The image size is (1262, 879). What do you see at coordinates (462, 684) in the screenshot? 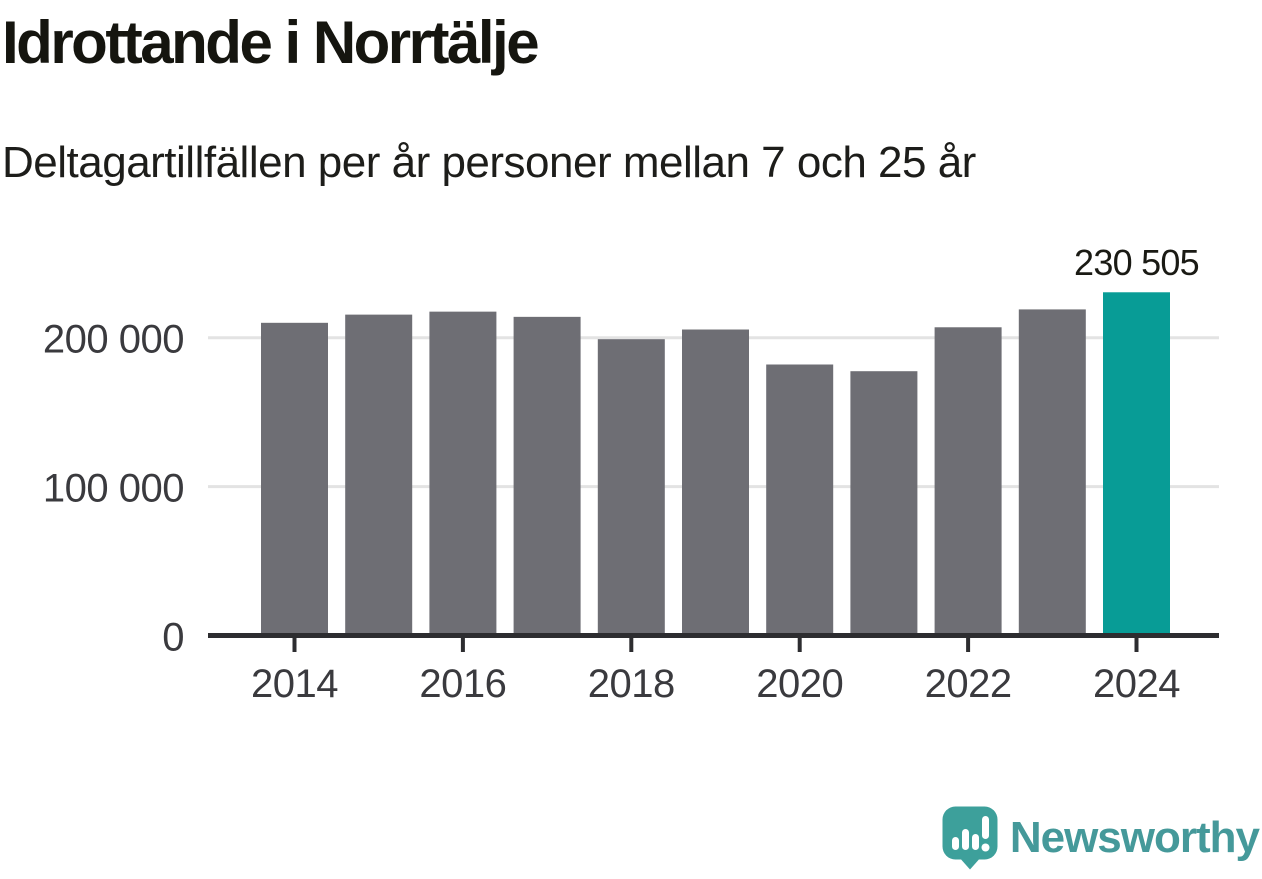
I see `x-tick-label-2016: 2016` at bounding box center [462, 684].